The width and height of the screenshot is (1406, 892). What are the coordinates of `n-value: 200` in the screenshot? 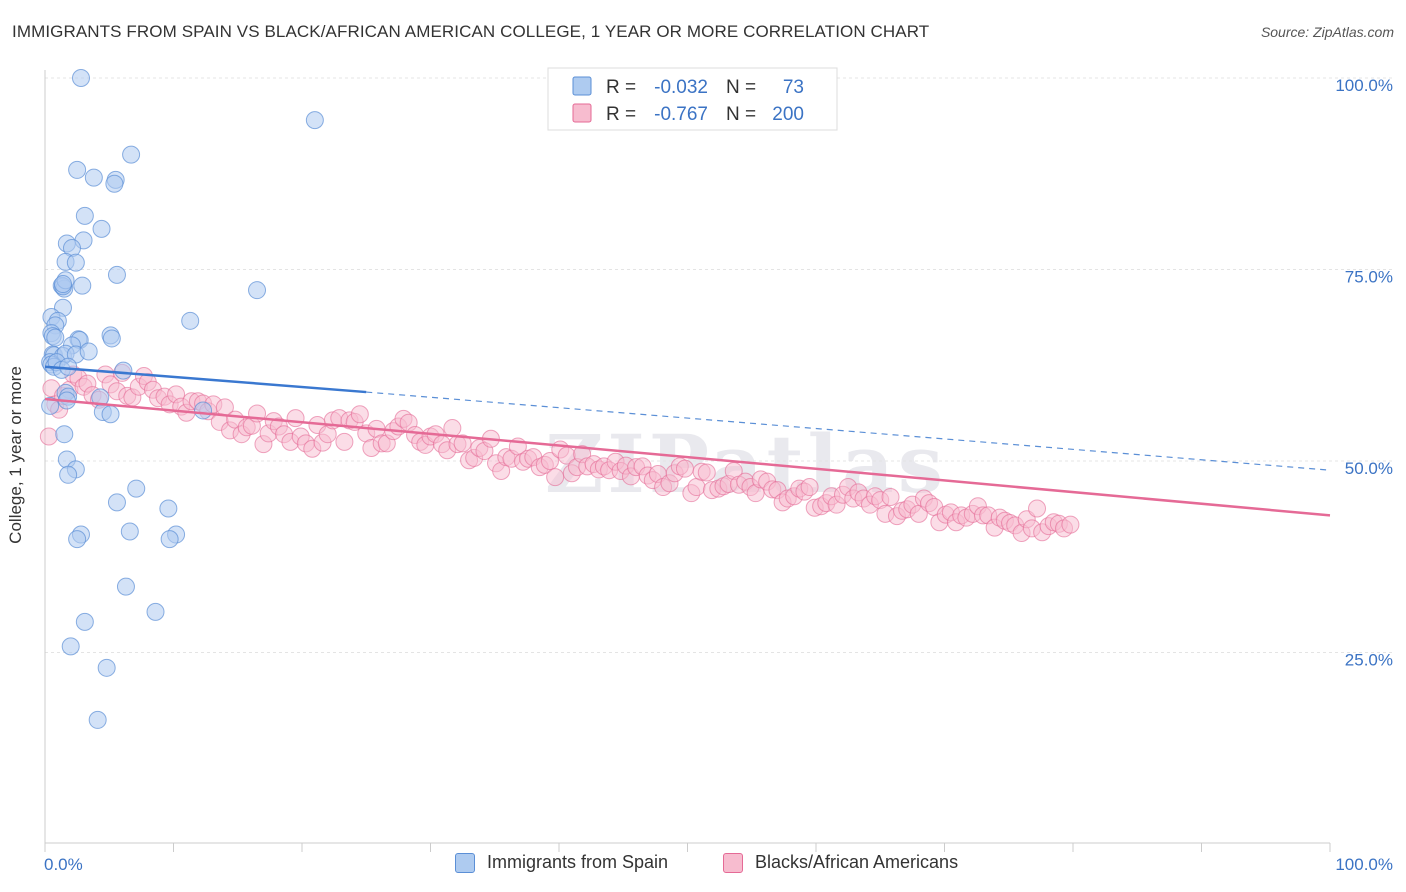 It's located at (788, 114).